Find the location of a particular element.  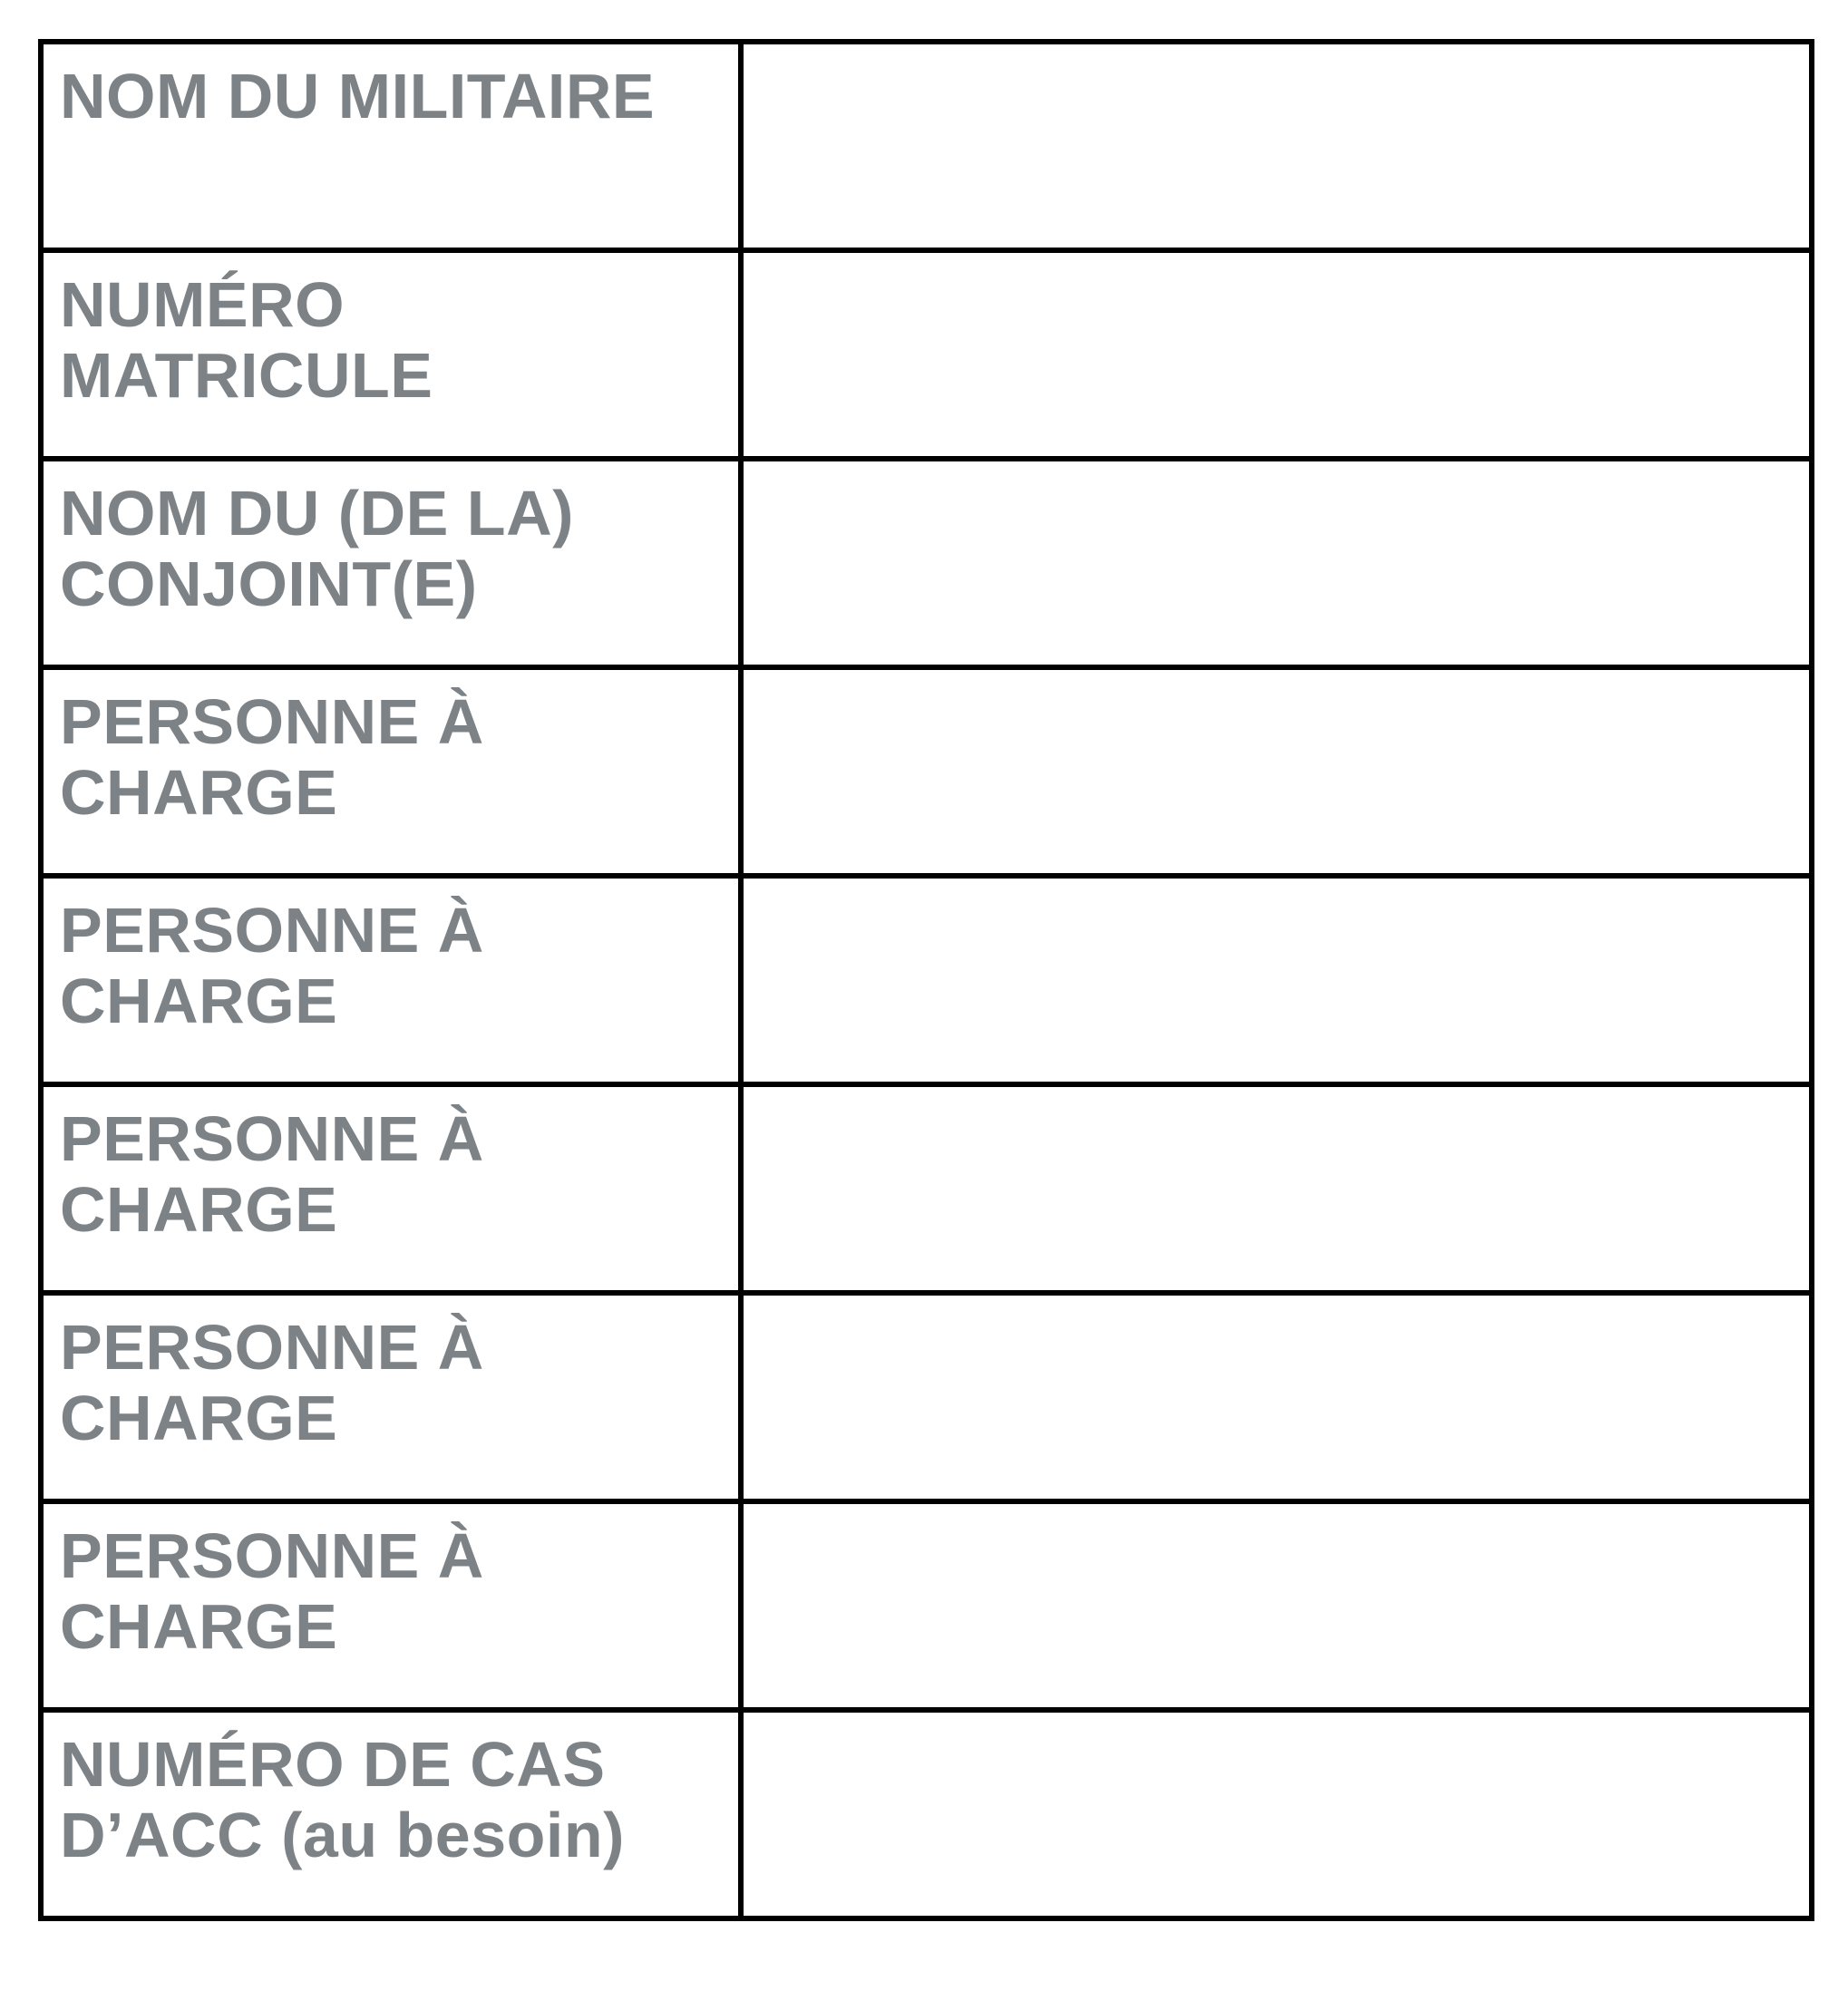

table-row-personne-a-charge-3: PERSONNE À CHARGE is located at coordinates (926, 1189).